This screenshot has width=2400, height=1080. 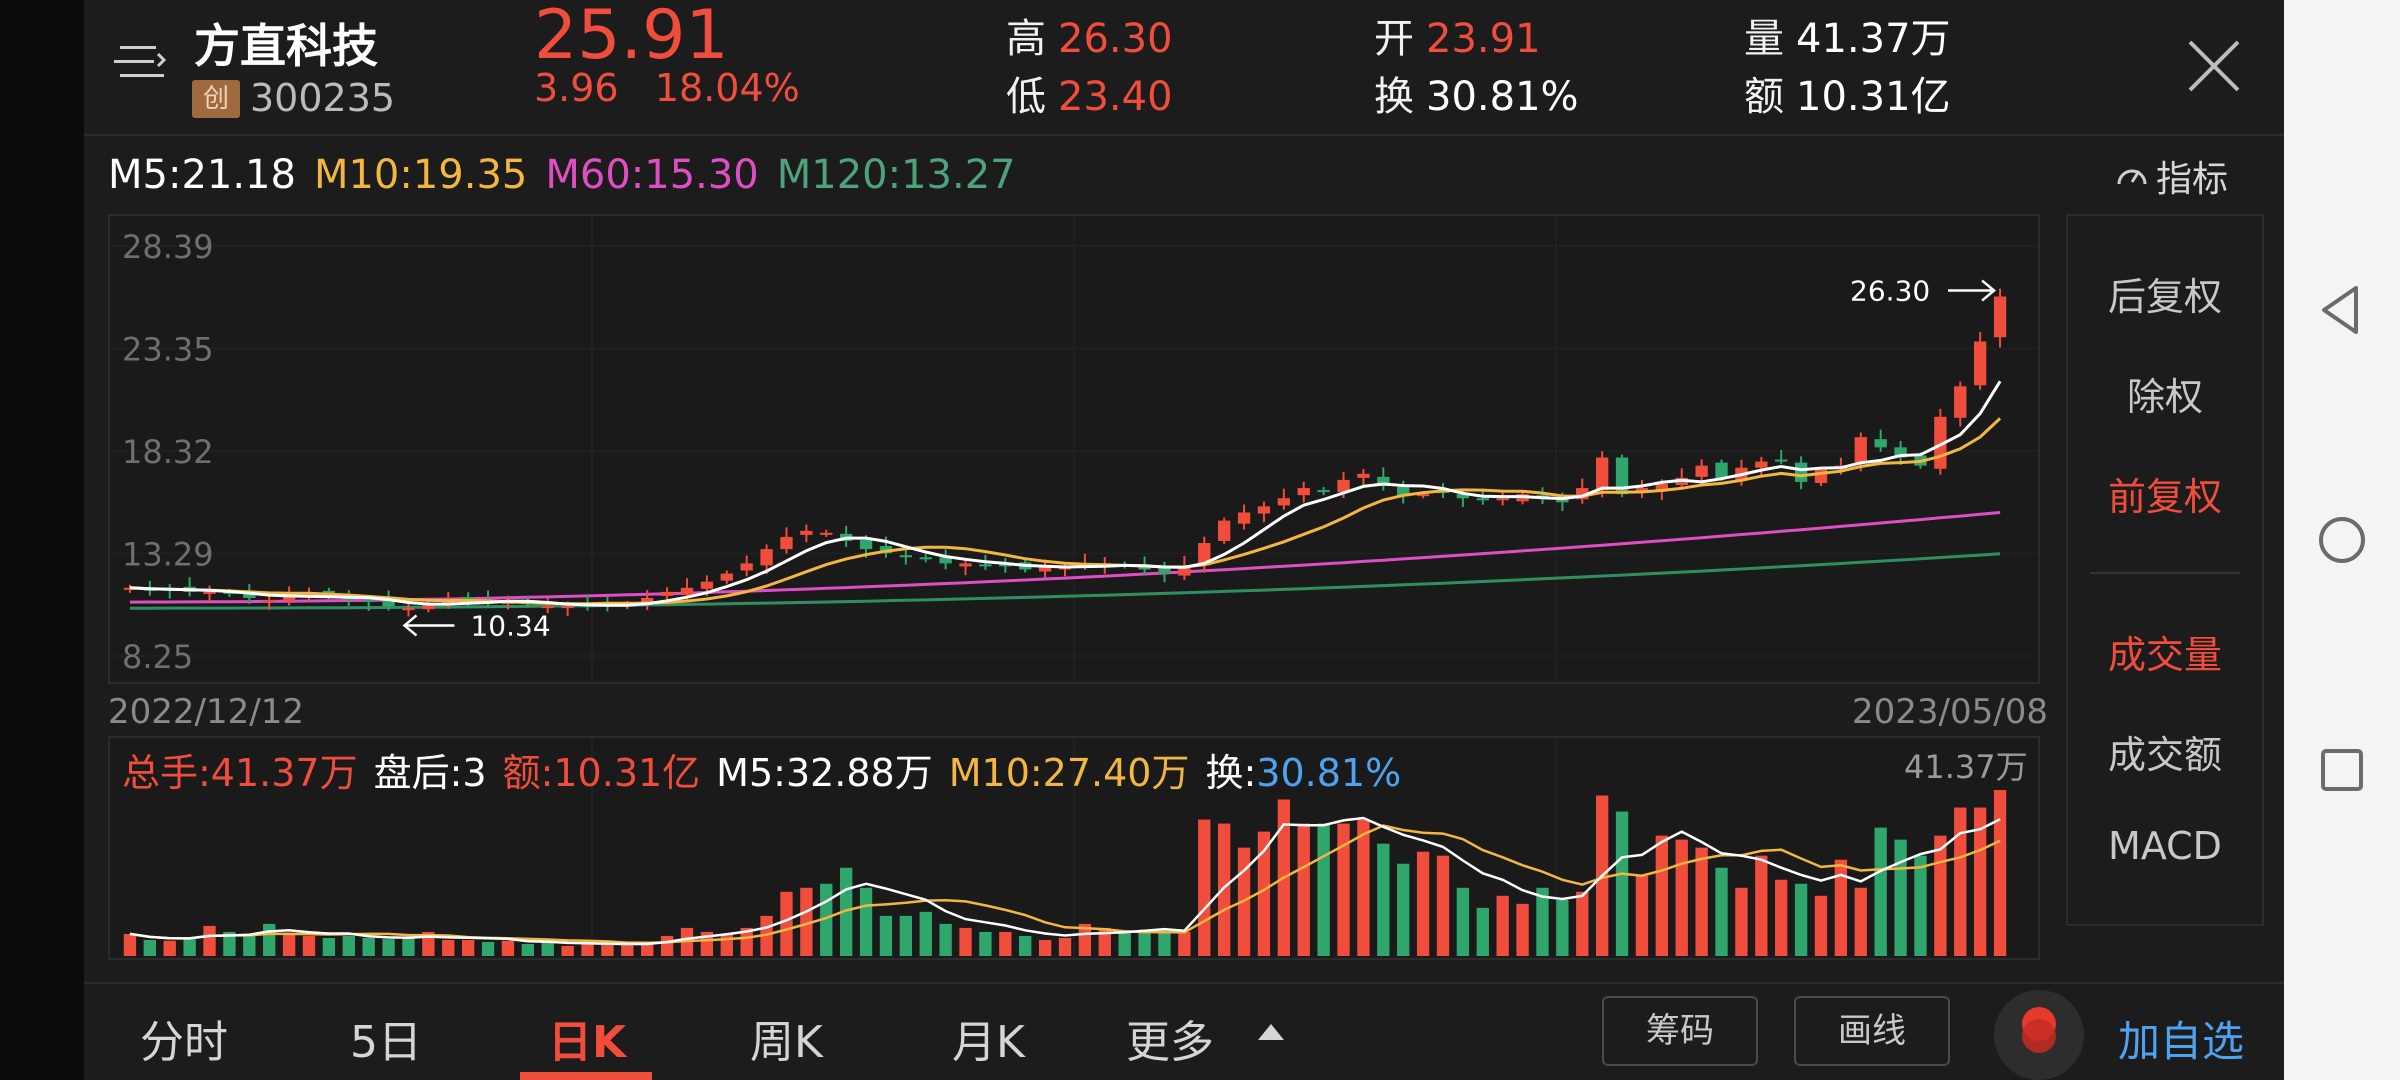 What do you see at coordinates (652, 175) in the screenshot?
I see `ma60-value: M60:15.30` at bounding box center [652, 175].